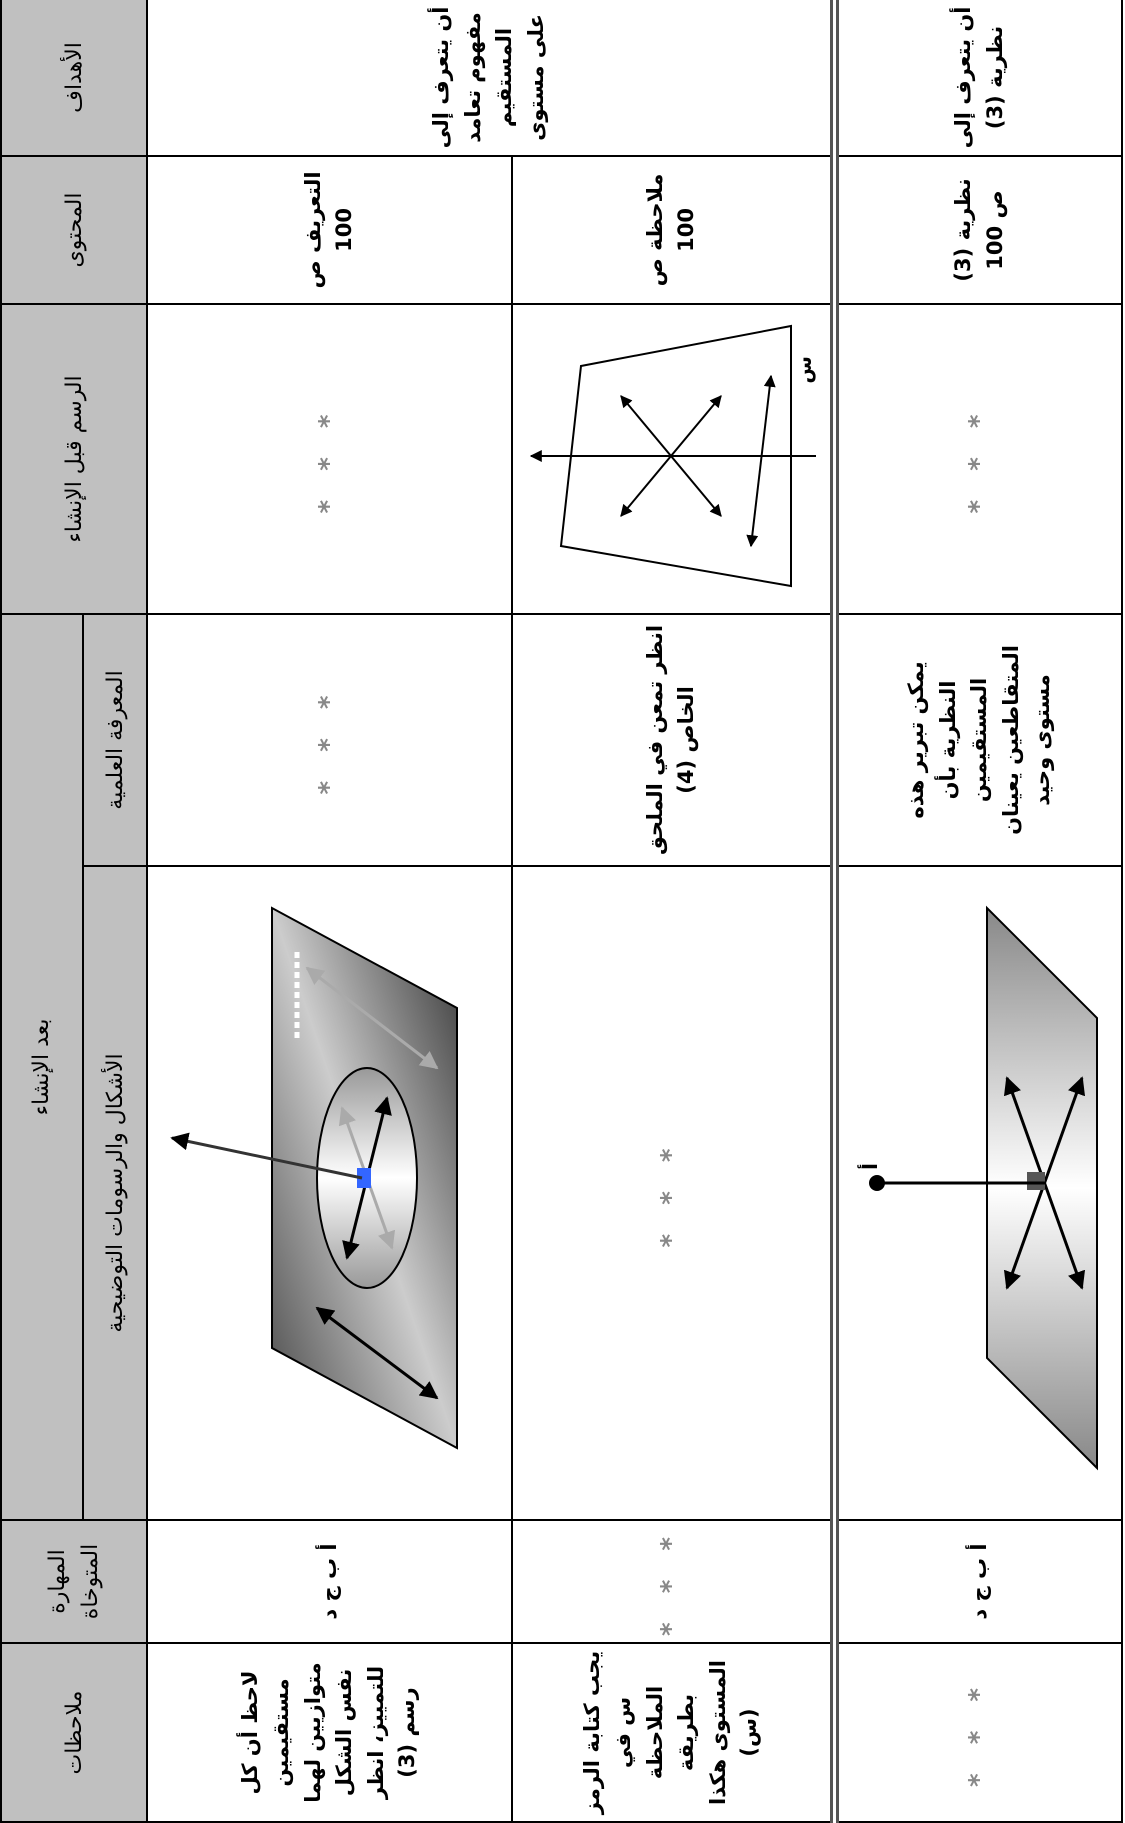 The height and width of the screenshot is (1823, 1125). I want to click on subheader-cell: الأشكال والرسومات التوضيحية, so click(115, 1192).